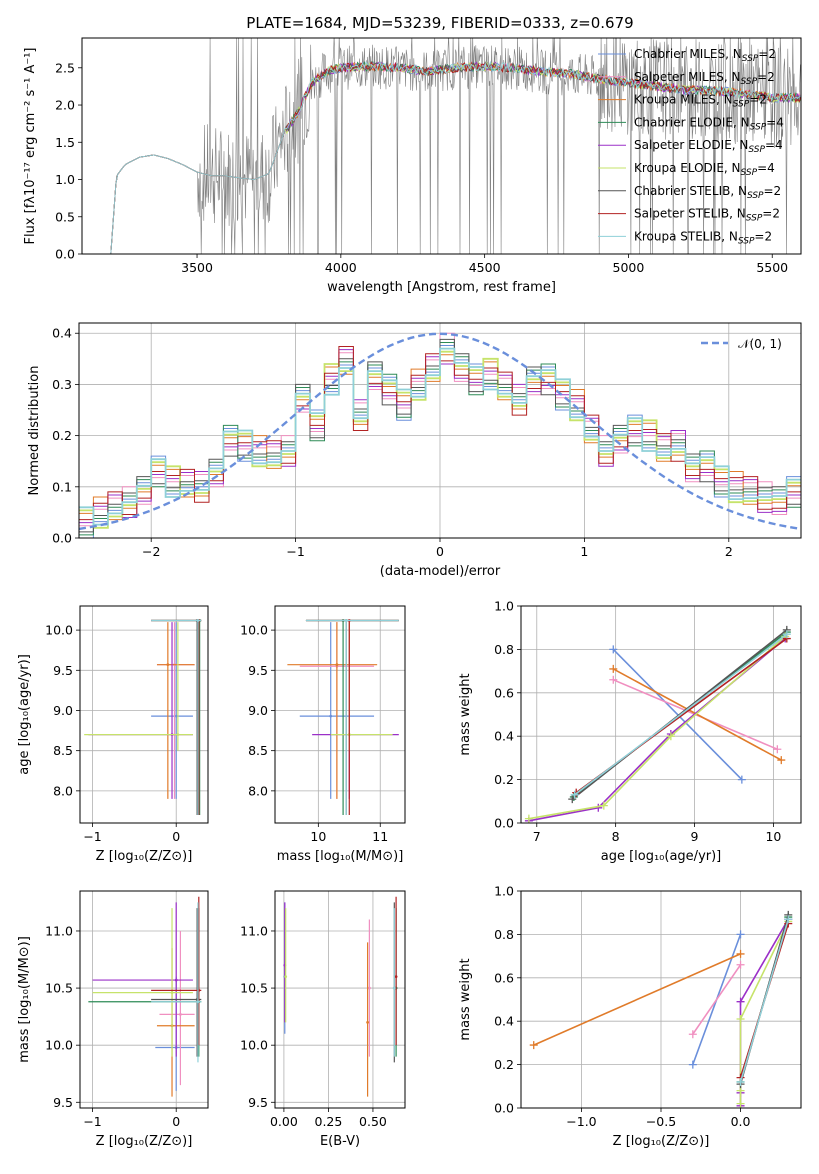 This screenshot has width=819, height=1174. Describe the element at coordinates (504, 934) in the screenshot. I see `y-tick-label: 0.8` at that location.